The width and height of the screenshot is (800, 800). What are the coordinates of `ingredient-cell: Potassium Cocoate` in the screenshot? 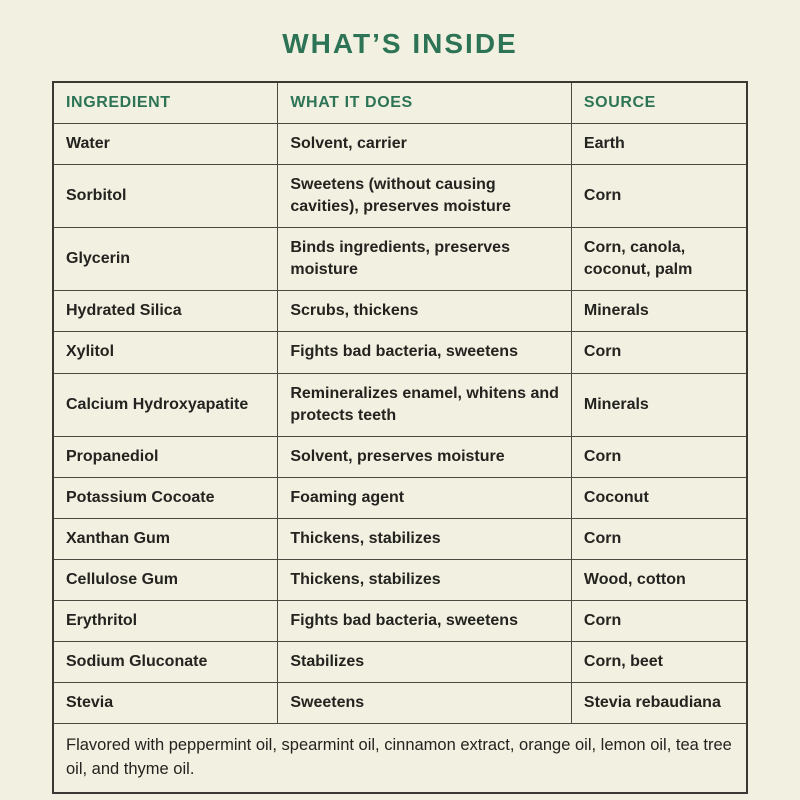 It's located at (165, 497).